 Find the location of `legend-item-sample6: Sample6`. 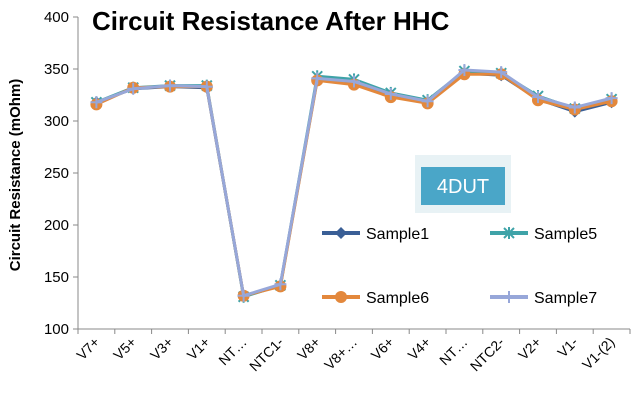

legend-item-sample6: Sample6 is located at coordinates (375, 298).